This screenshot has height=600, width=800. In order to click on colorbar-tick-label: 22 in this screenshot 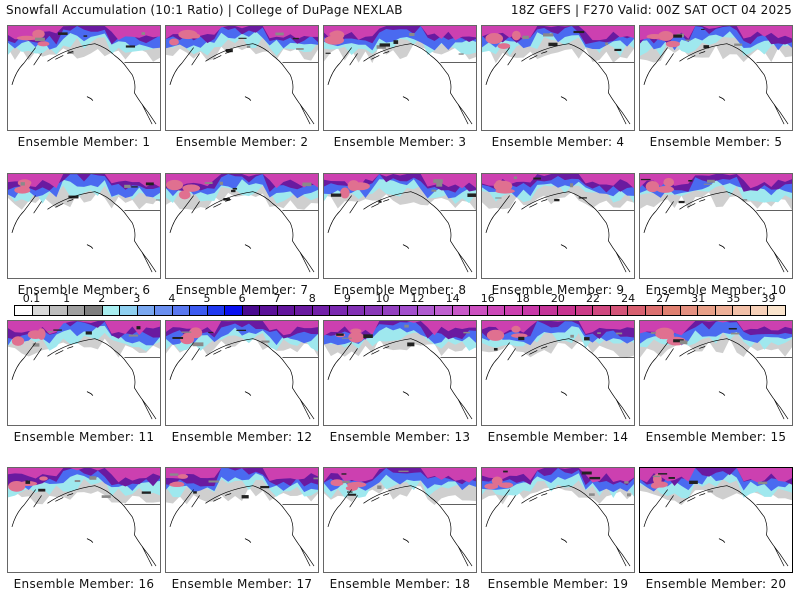, I will do `click(593, 298)`.